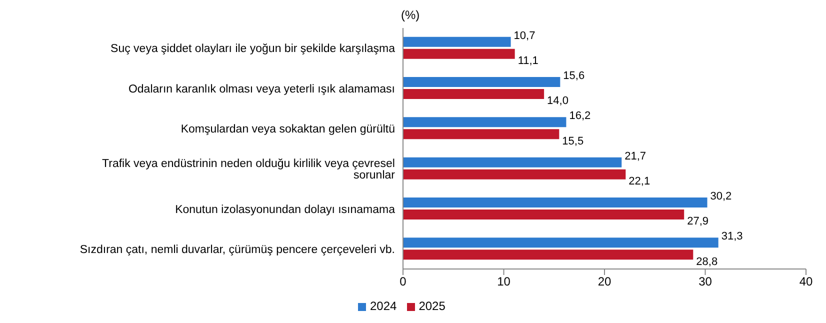 The width and height of the screenshot is (826, 323). What do you see at coordinates (574, 76) in the screenshot?
I see `data-label: 15,6` at bounding box center [574, 76].